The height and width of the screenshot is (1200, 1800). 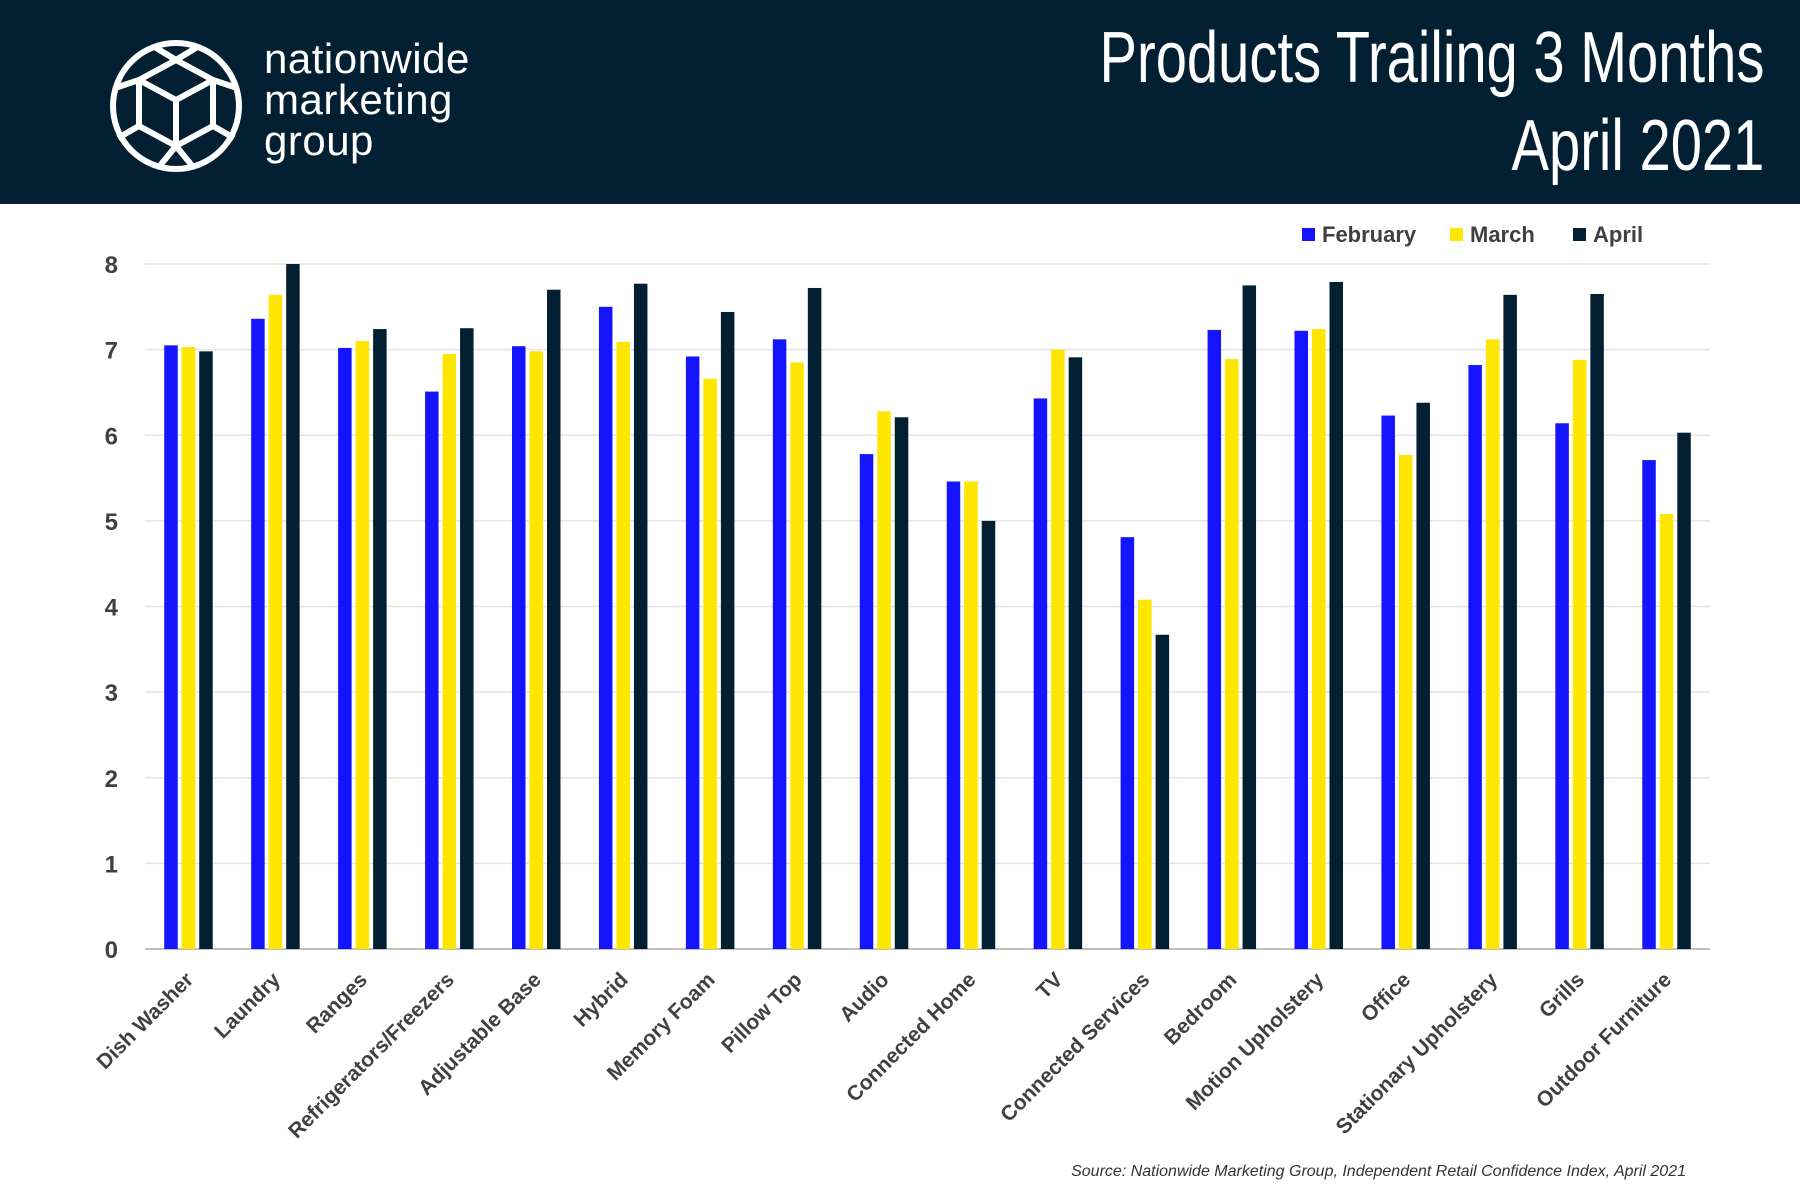 I want to click on y-tick-label: 8, so click(x=111, y=265).